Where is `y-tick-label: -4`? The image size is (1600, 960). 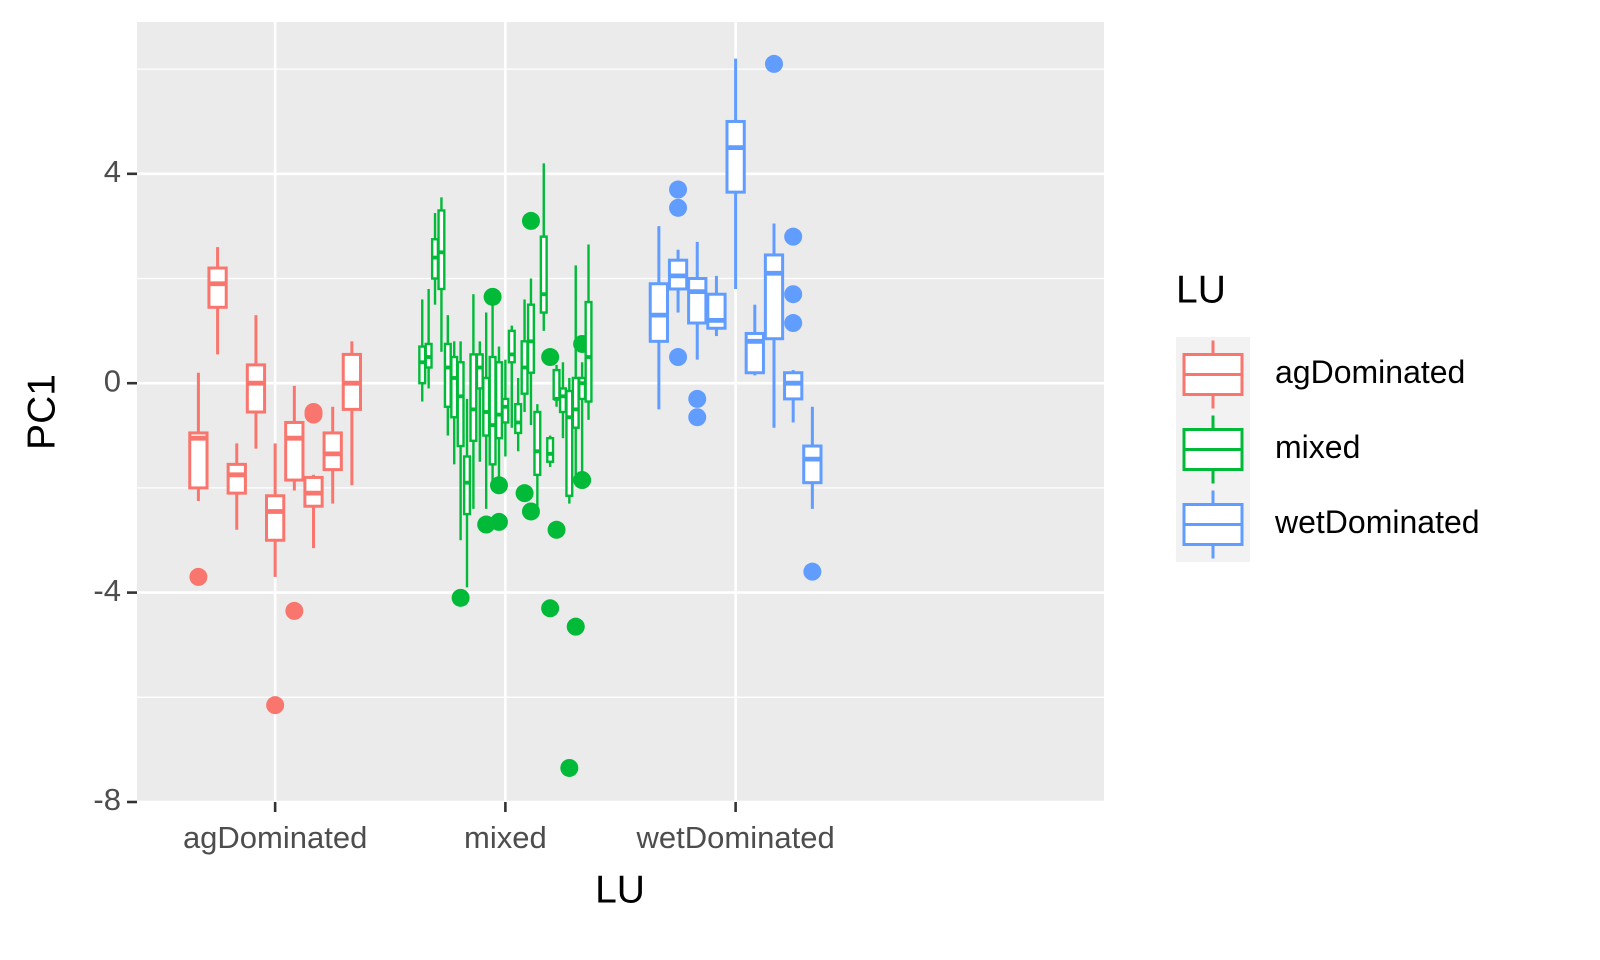 y-tick-label: -4 is located at coordinates (107, 590).